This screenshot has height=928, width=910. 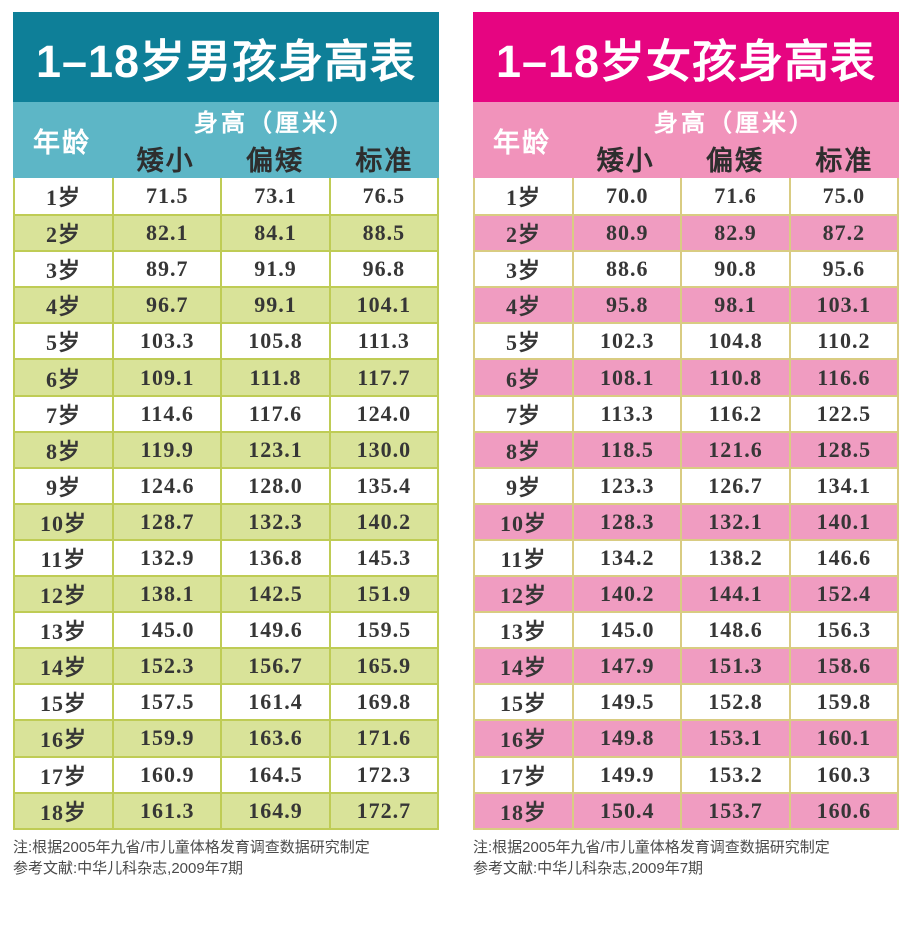 I want to click on age-cell: 15岁, so click(x=524, y=701).